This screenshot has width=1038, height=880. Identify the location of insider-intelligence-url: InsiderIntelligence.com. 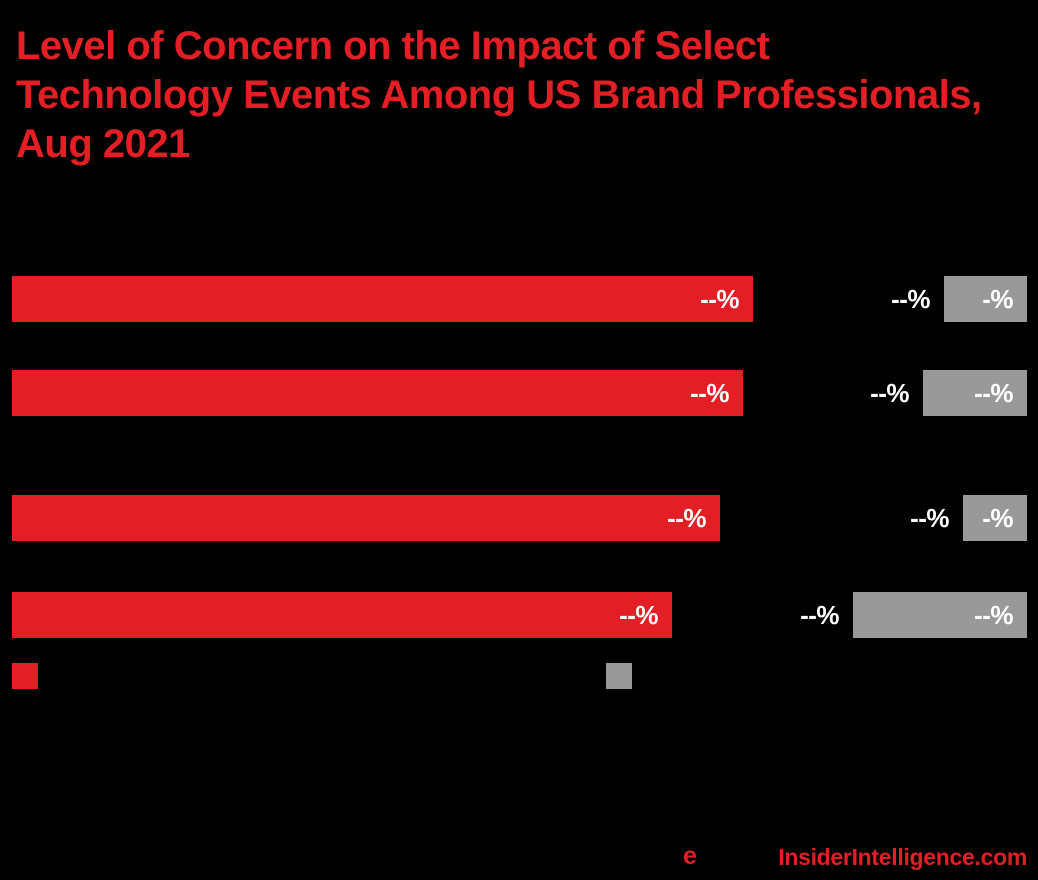
(902, 857).